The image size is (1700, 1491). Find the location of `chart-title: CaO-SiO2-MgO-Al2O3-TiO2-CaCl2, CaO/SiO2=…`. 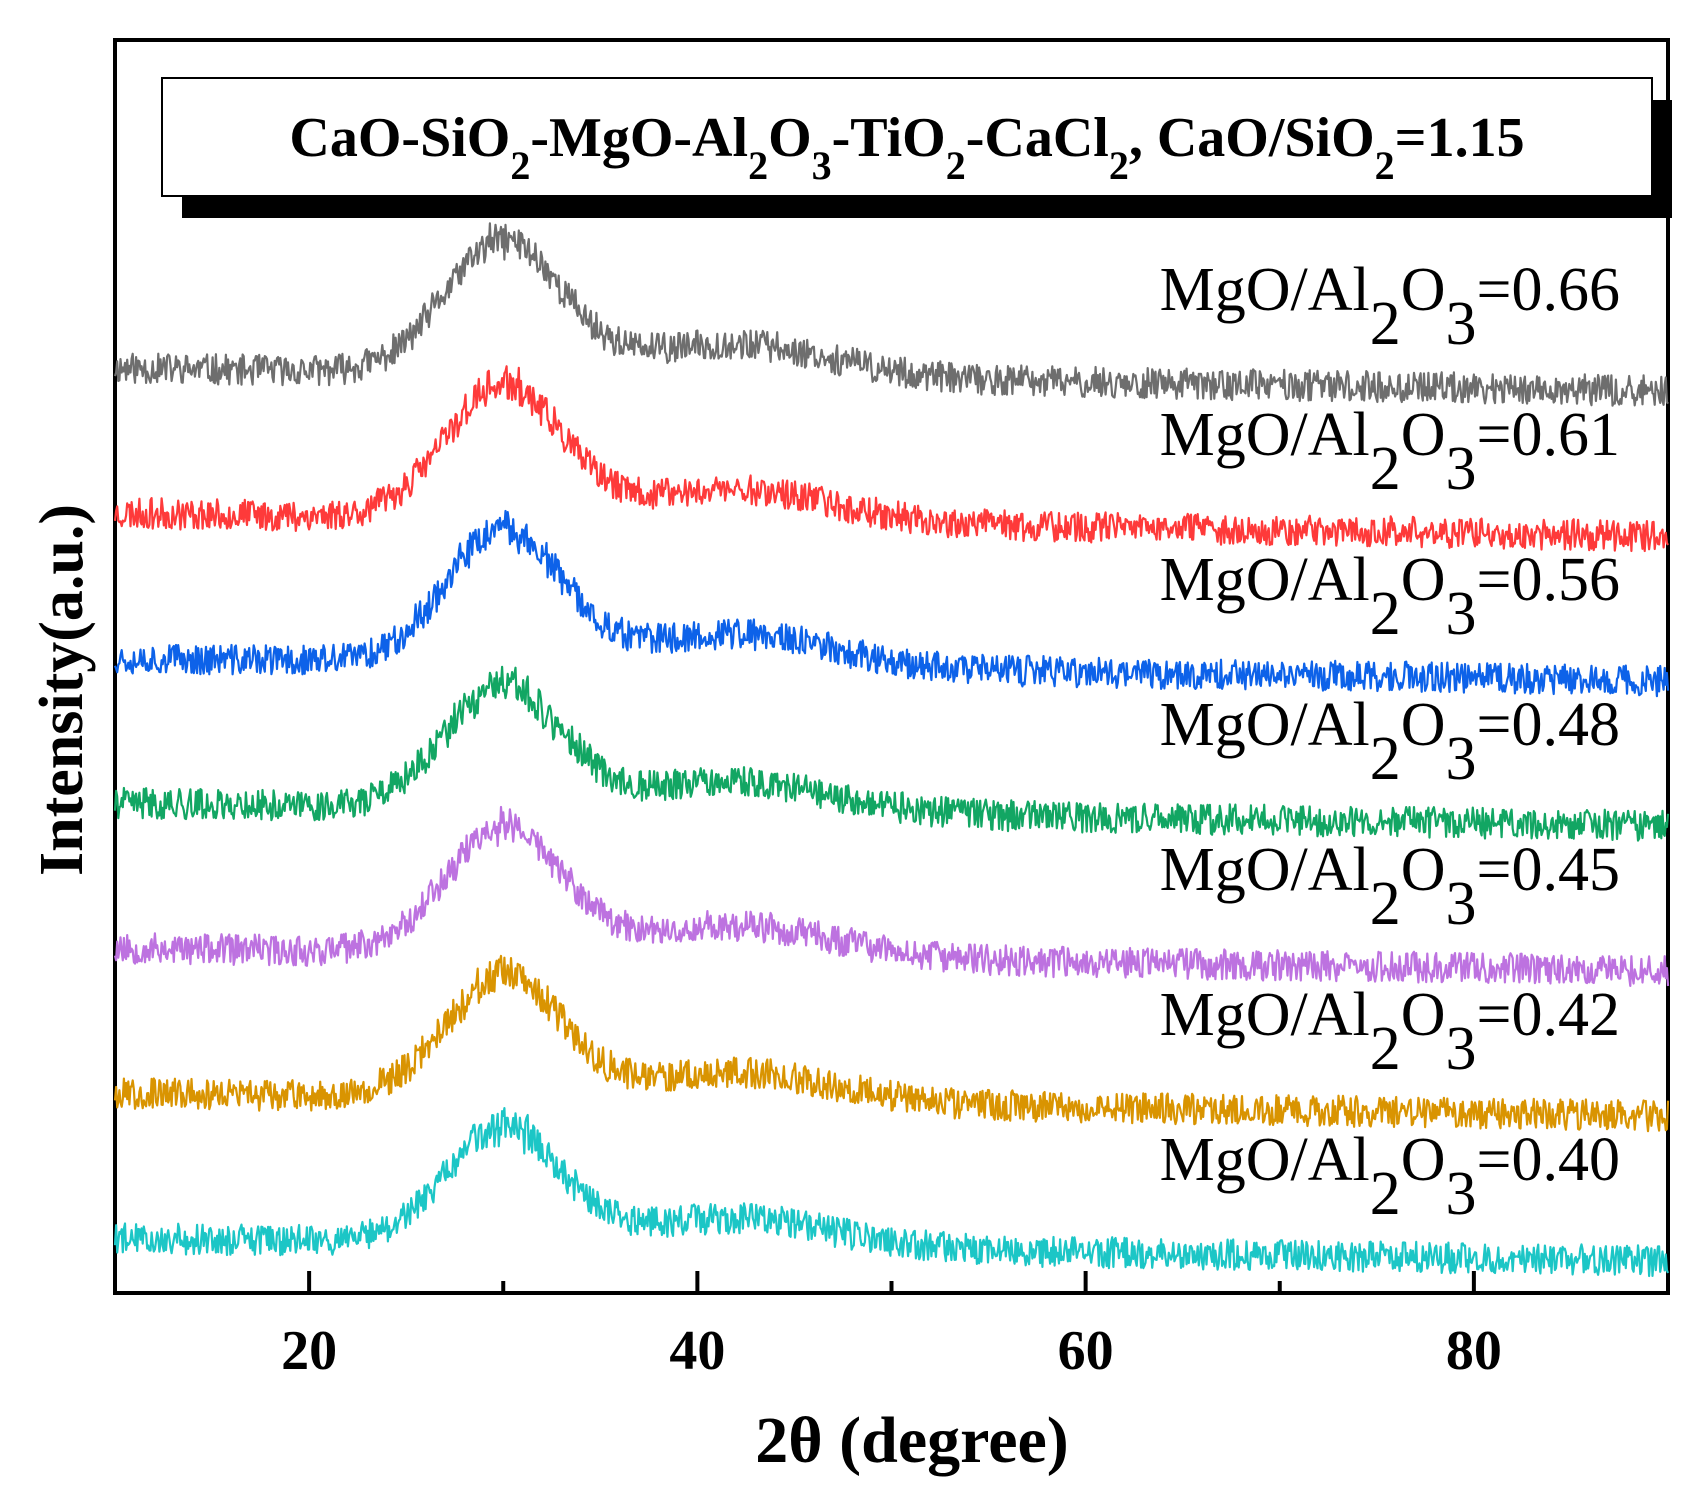

chart-title: CaO-SiO2-MgO-Al2O3-TiO2-CaCl2, CaO/SiO2=… is located at coordinates (906, 147).